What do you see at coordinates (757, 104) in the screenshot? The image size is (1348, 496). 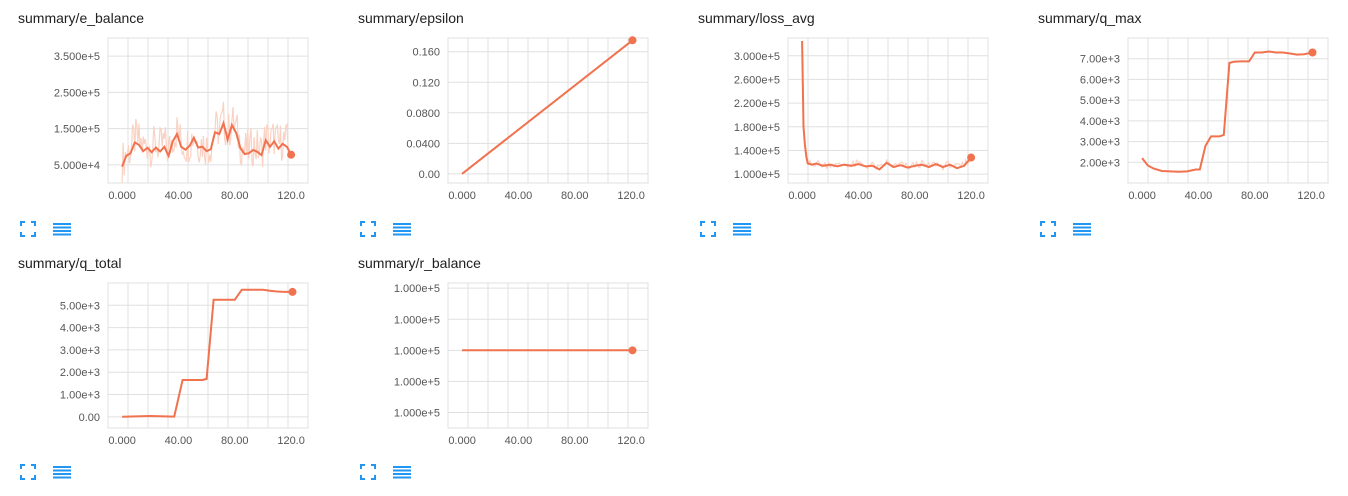 I see `y-tick-label: 2.200e+5` at bounding box center [757, 104].